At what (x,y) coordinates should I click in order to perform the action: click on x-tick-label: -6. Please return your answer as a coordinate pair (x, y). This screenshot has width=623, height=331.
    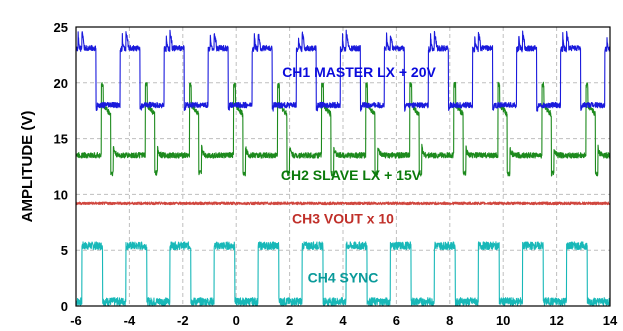
    Looking at the image, I should click on (76, 320).